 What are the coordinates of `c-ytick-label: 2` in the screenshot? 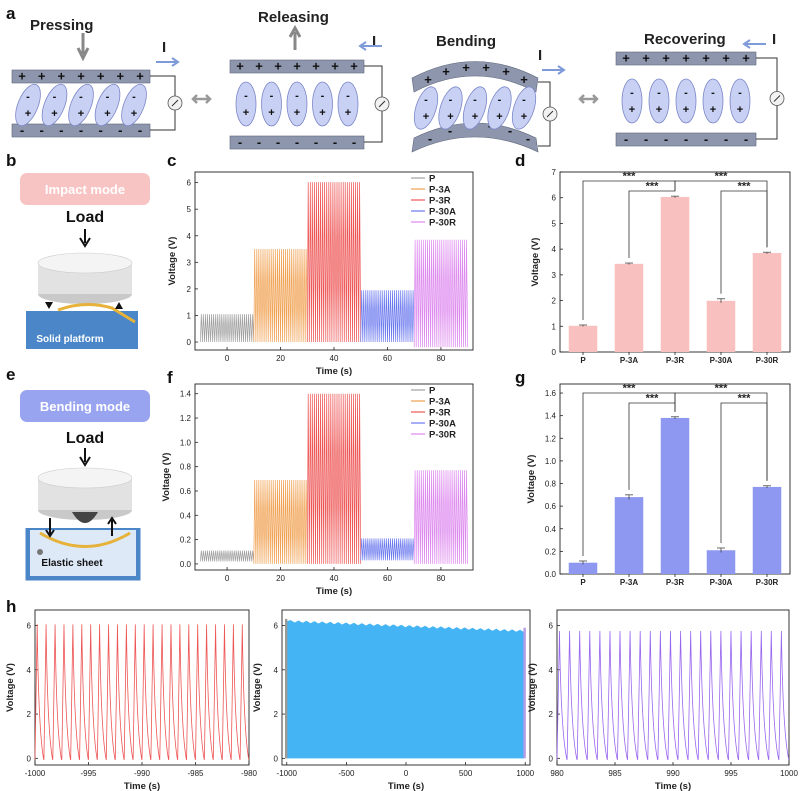 It's located at (189, 289).